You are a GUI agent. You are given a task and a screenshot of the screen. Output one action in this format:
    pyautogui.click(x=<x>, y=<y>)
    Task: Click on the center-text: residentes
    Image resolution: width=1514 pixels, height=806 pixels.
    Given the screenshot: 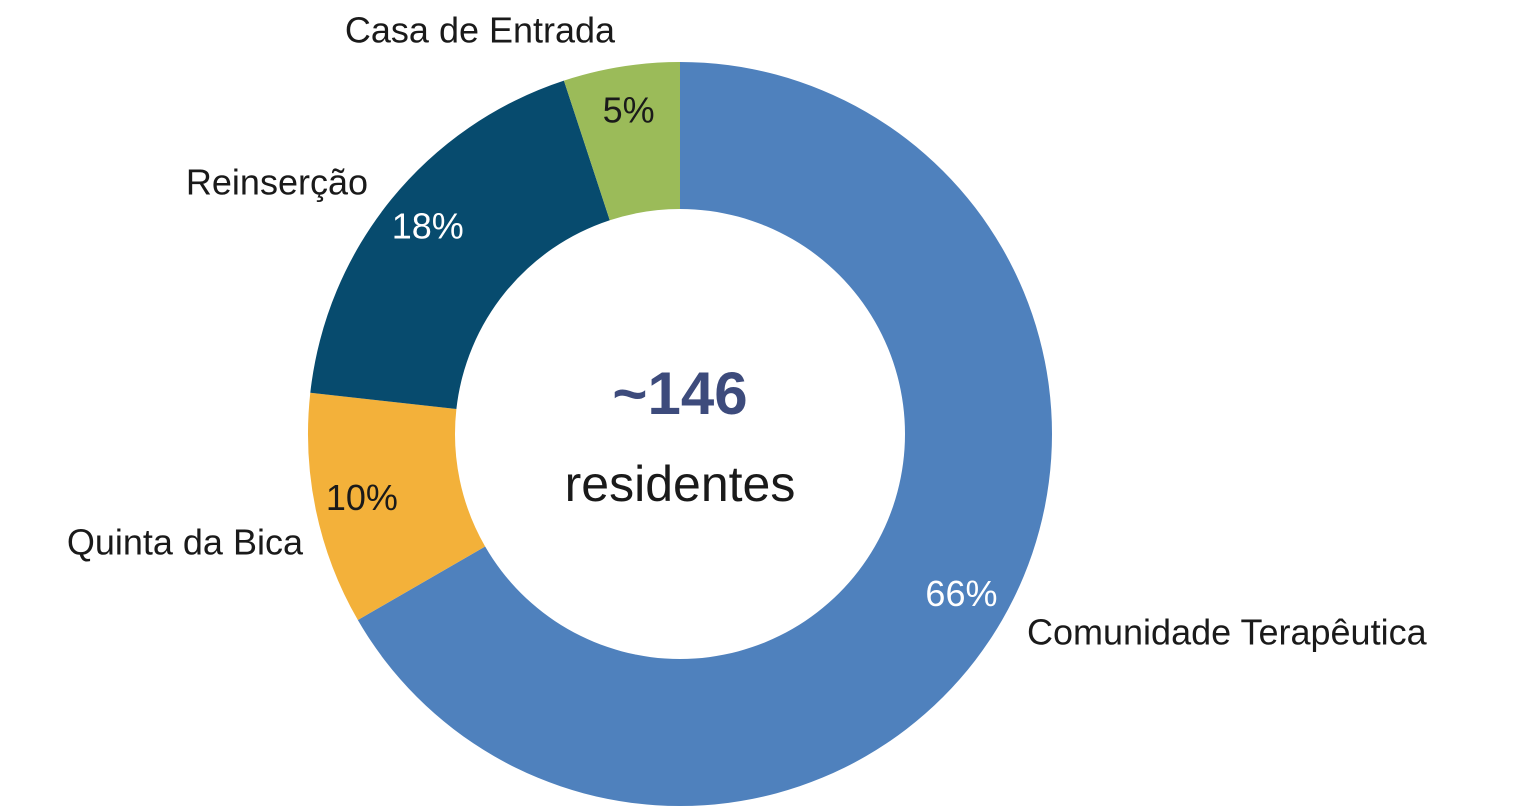 What is the action you would take?
    pyautogui.click(x=680, y=484)
    